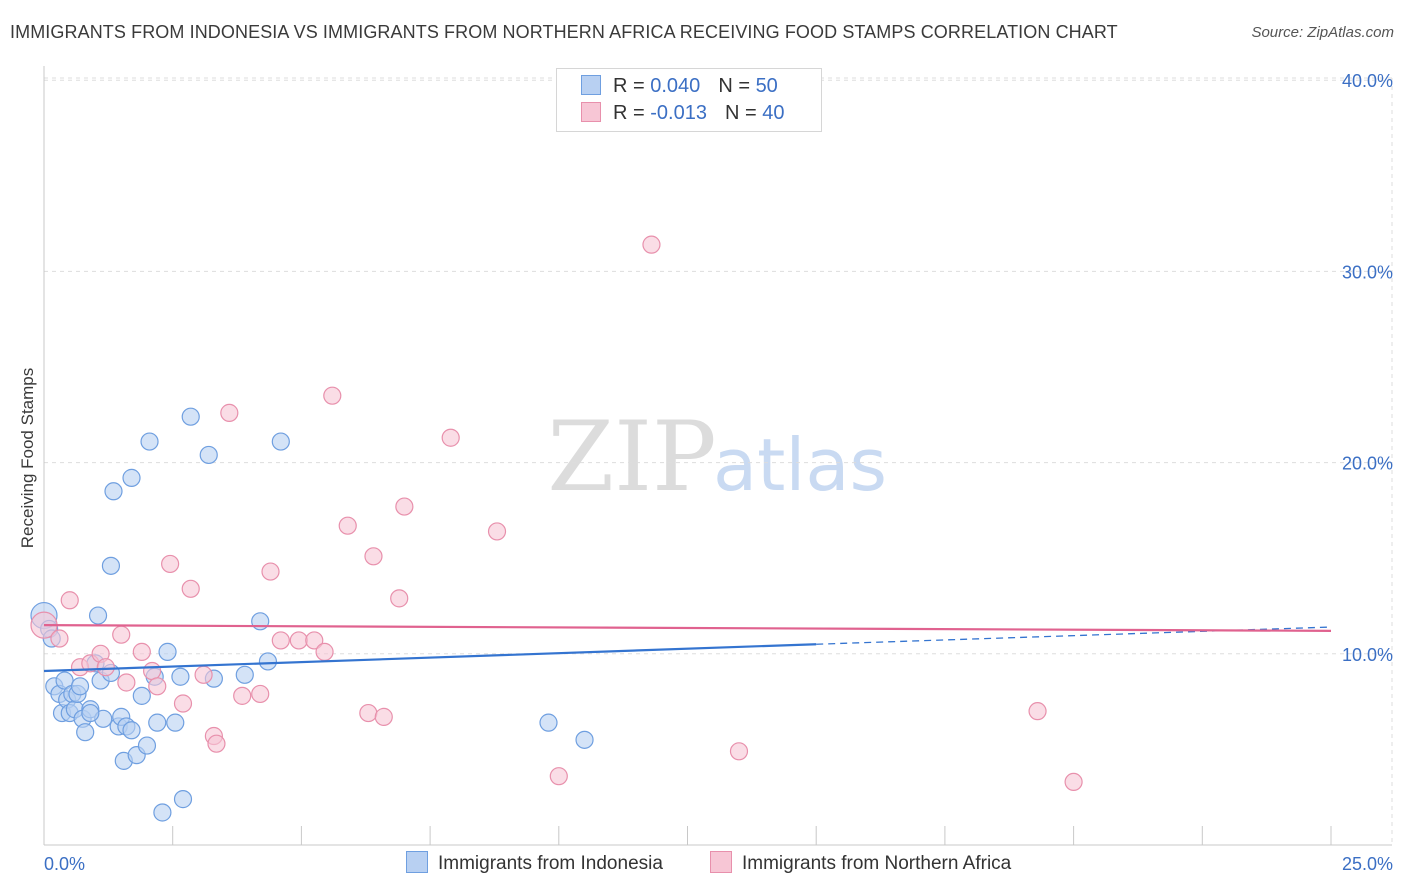 This screenshot has width=1406, height=892. I want to click on watermark-zip: ZIP, so click(631, 457).